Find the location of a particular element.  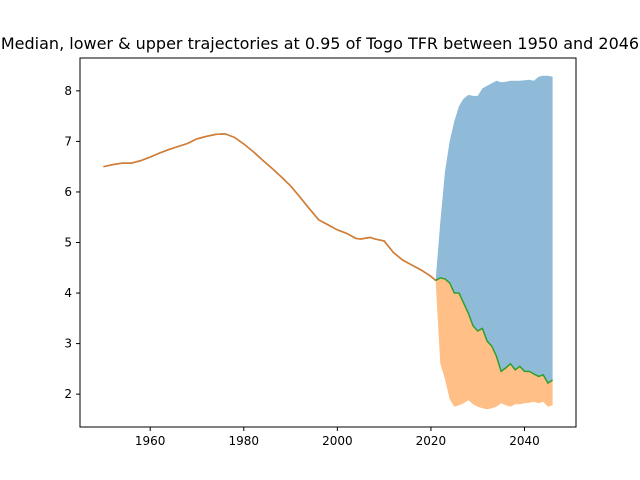

upper-band-area is located at coordinates (494, 229).